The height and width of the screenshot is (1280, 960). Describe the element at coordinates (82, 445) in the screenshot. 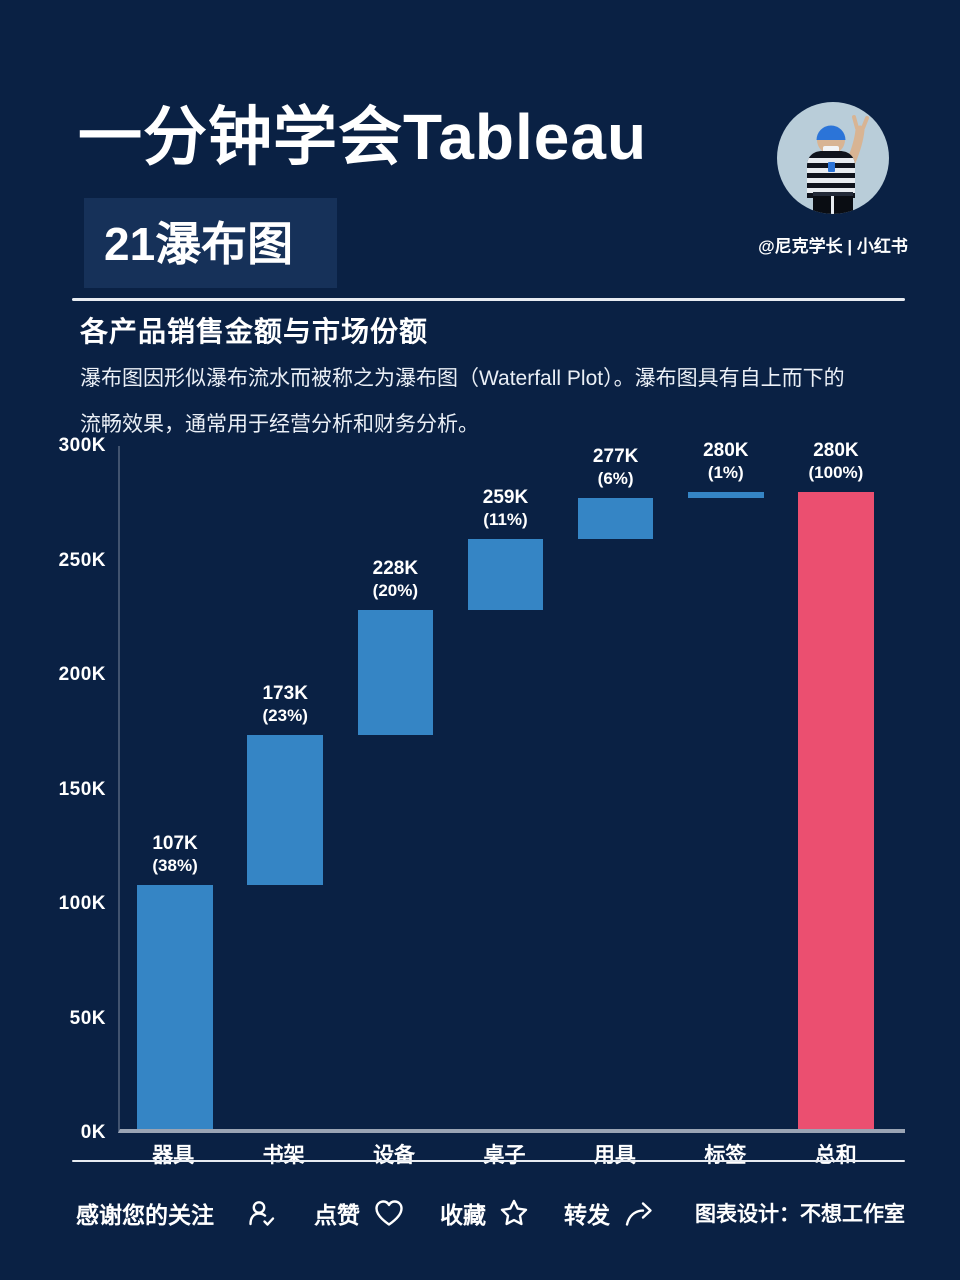

I see `y-tick-label: 300K` at that location.